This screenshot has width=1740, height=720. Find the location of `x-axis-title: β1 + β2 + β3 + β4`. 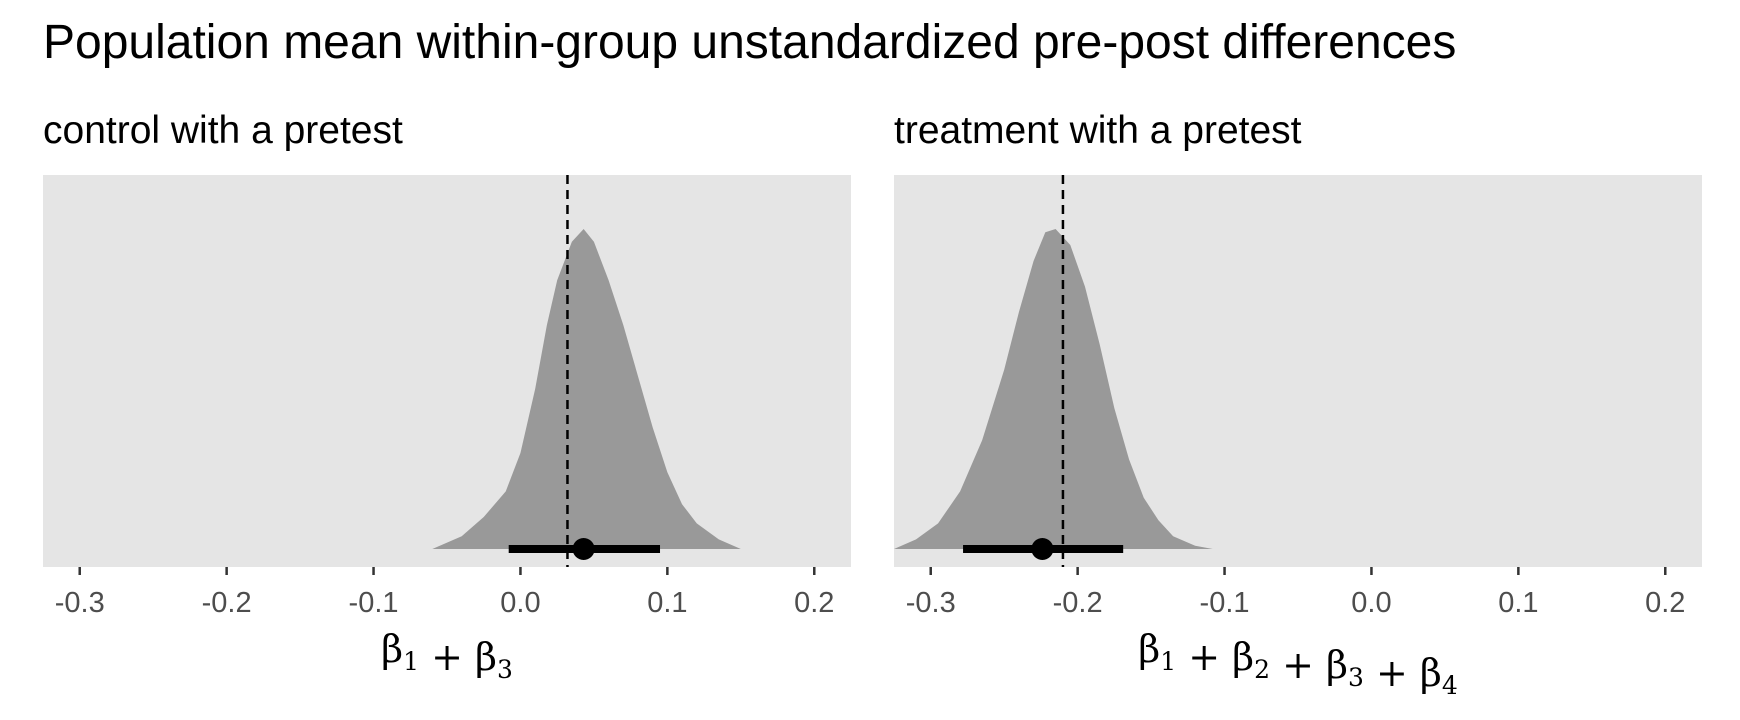

x-axis-title: β1 + β2 + β3 + β4 is located at coordinates (1298, 663).